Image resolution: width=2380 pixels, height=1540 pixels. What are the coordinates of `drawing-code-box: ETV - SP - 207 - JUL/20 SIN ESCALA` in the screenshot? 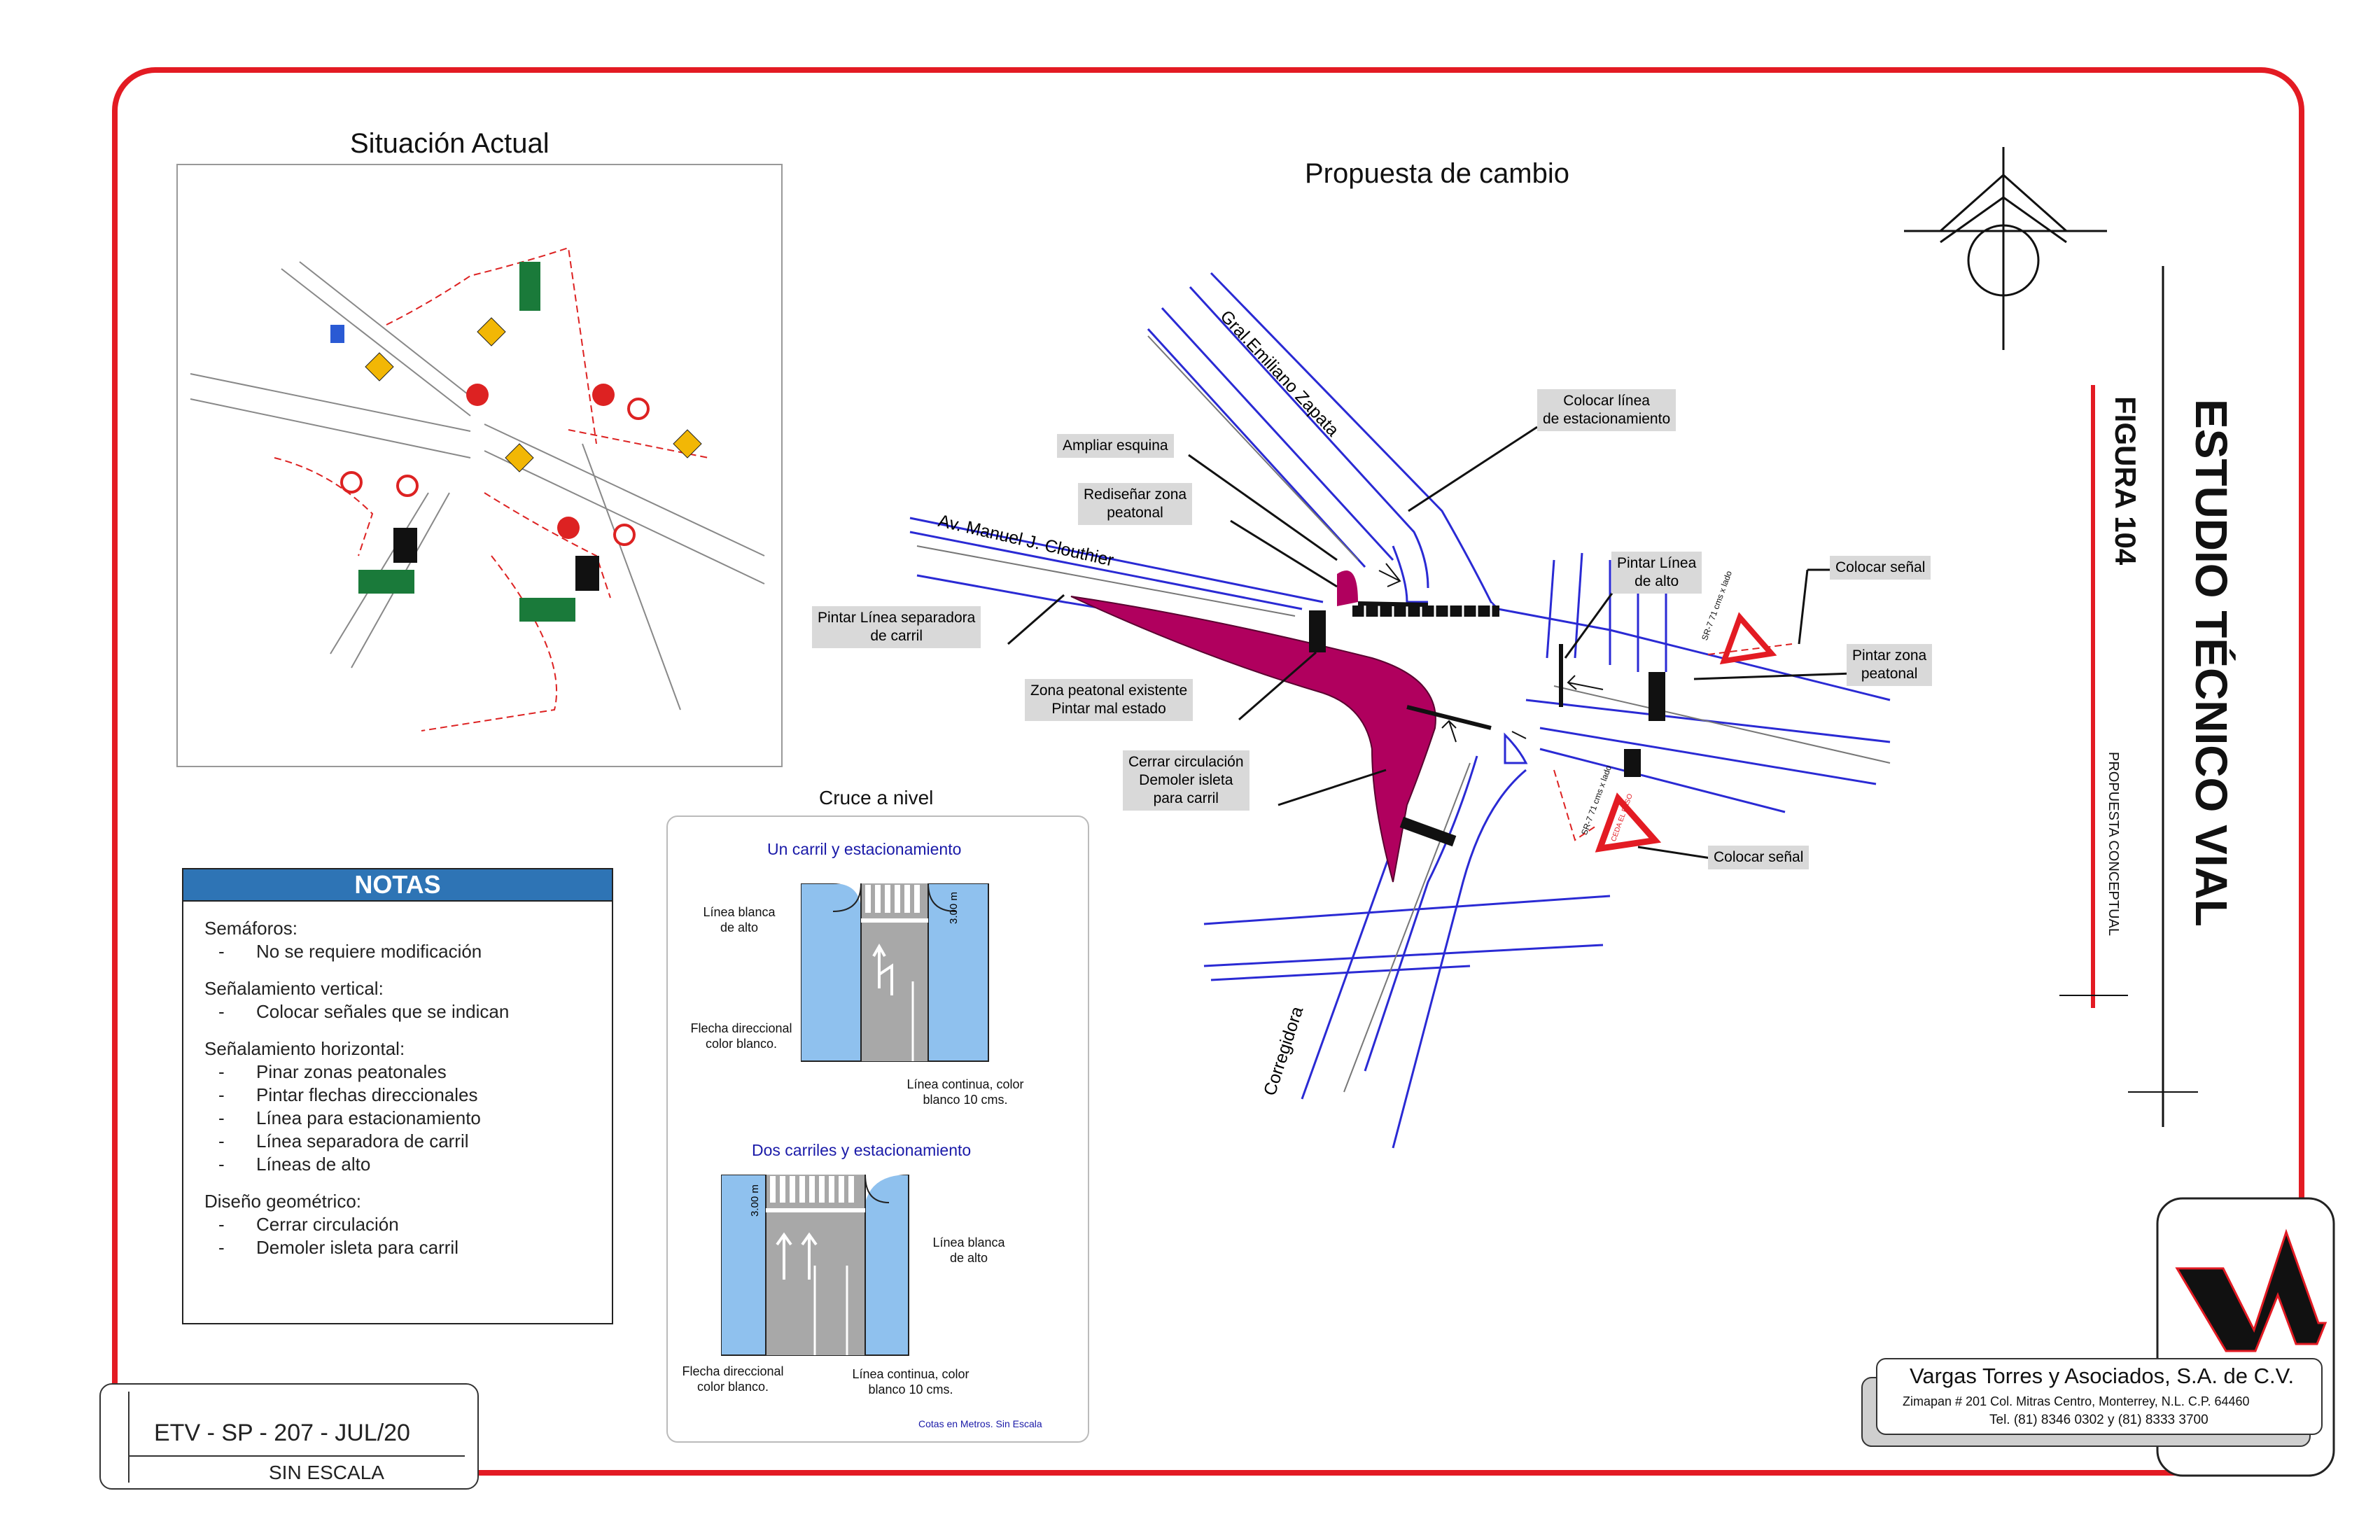 It's located at (289, 1436).